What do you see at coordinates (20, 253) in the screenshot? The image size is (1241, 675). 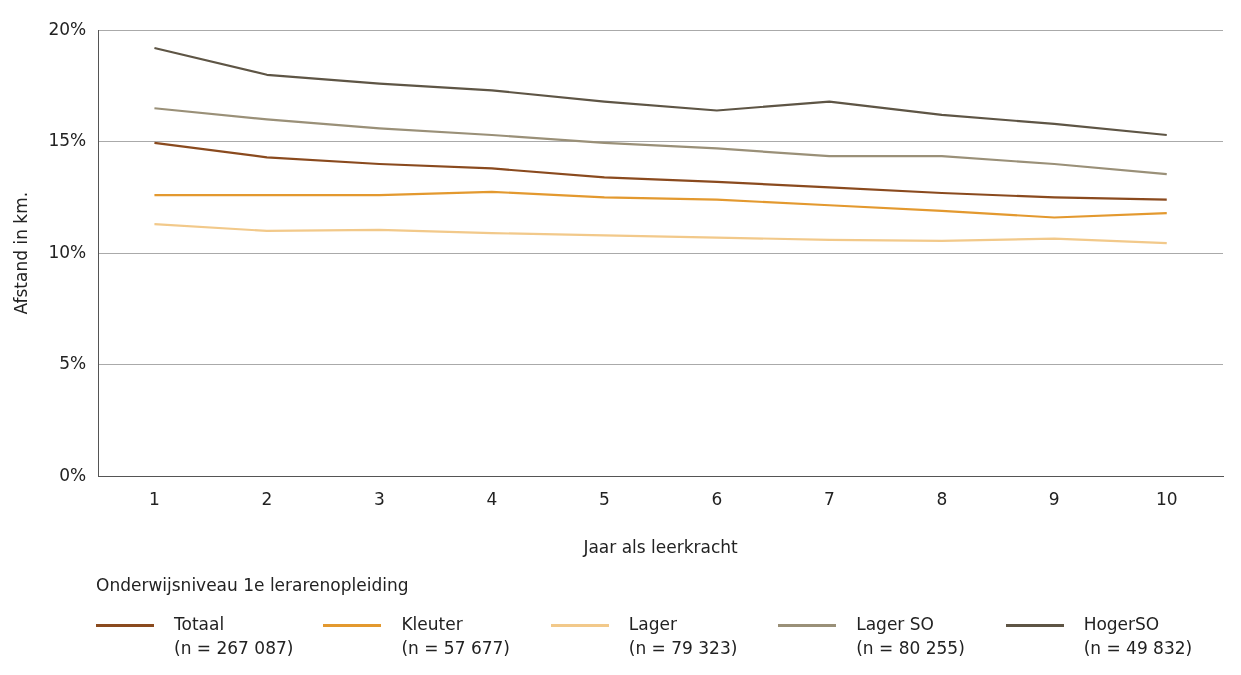 I see `y-axis-title: Afstand in km.` at bounding box center [20, 253].